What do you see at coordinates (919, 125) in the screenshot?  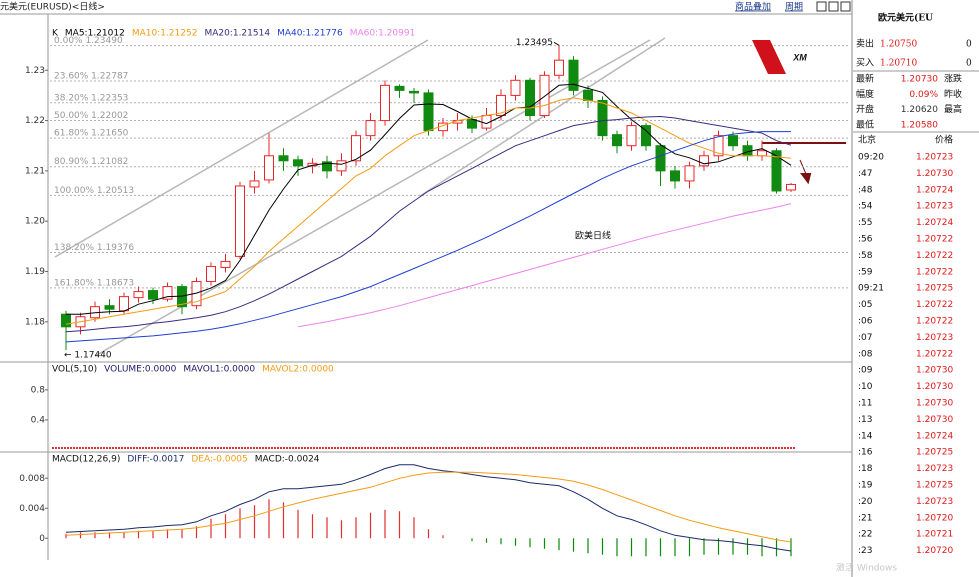 I see `stat-value: 1.20580` at bounding box center [919, 125].